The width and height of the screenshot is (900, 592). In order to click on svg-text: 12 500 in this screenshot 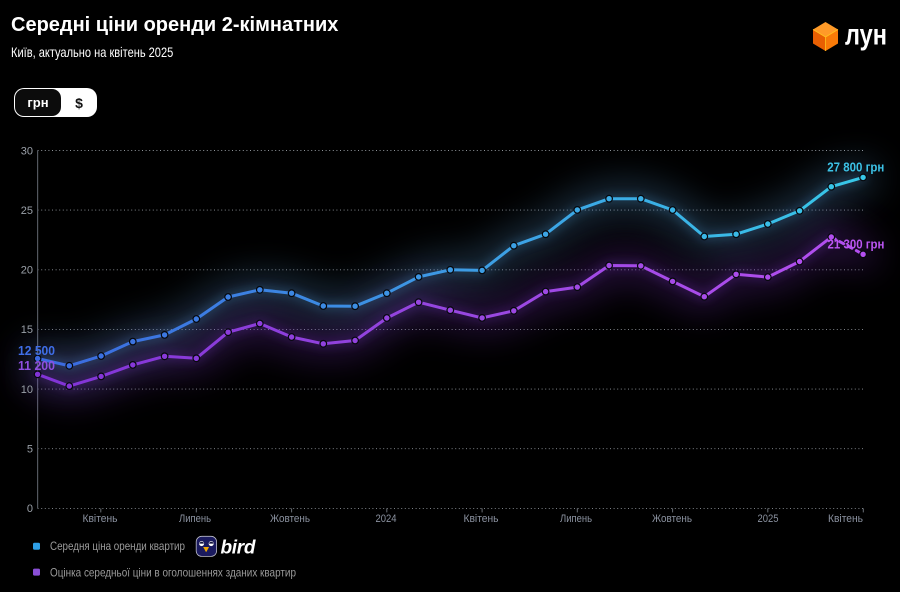, I will do `click(36, 350)`.